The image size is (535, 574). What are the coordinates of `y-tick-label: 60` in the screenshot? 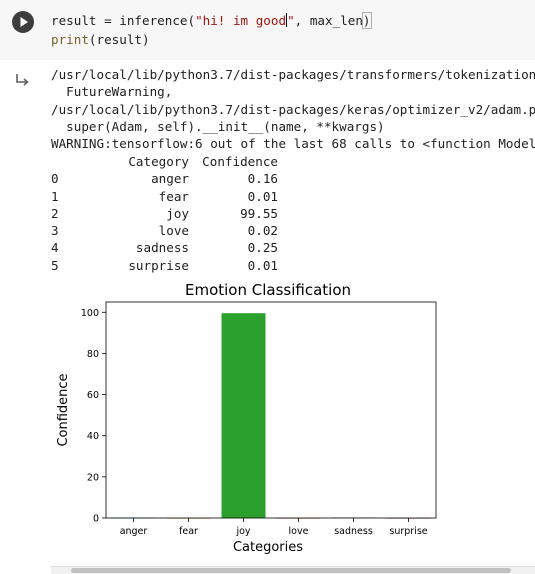 It's located at (93, 395).